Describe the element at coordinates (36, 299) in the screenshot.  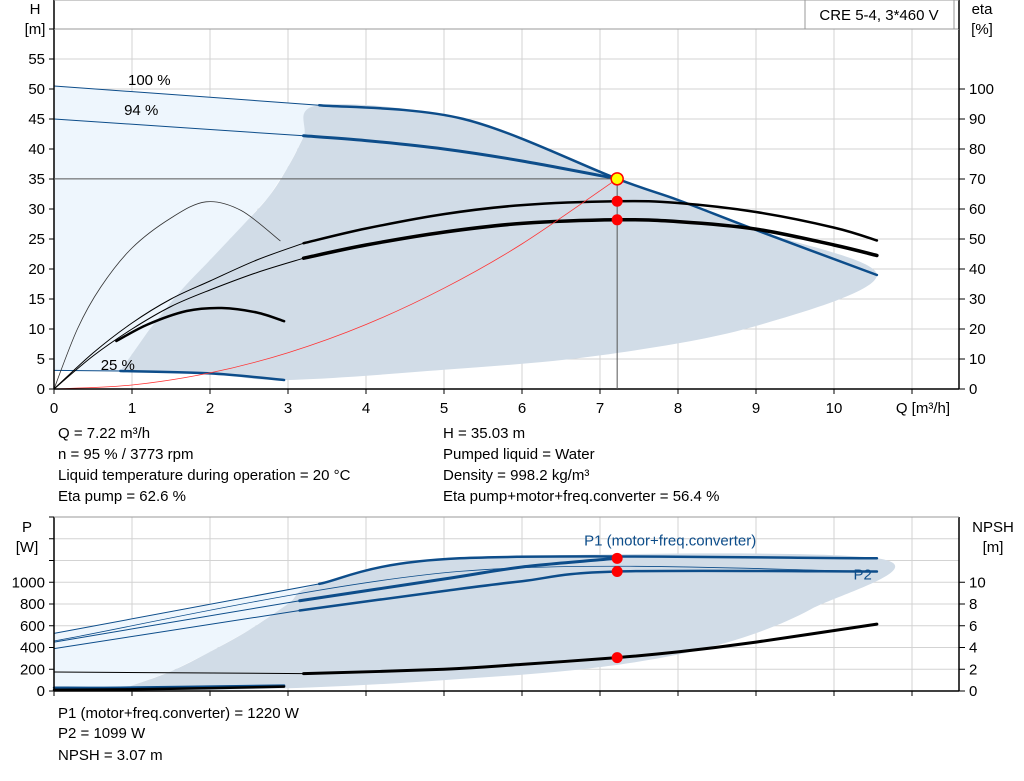
I see `left-tick-label: 15` at that location.